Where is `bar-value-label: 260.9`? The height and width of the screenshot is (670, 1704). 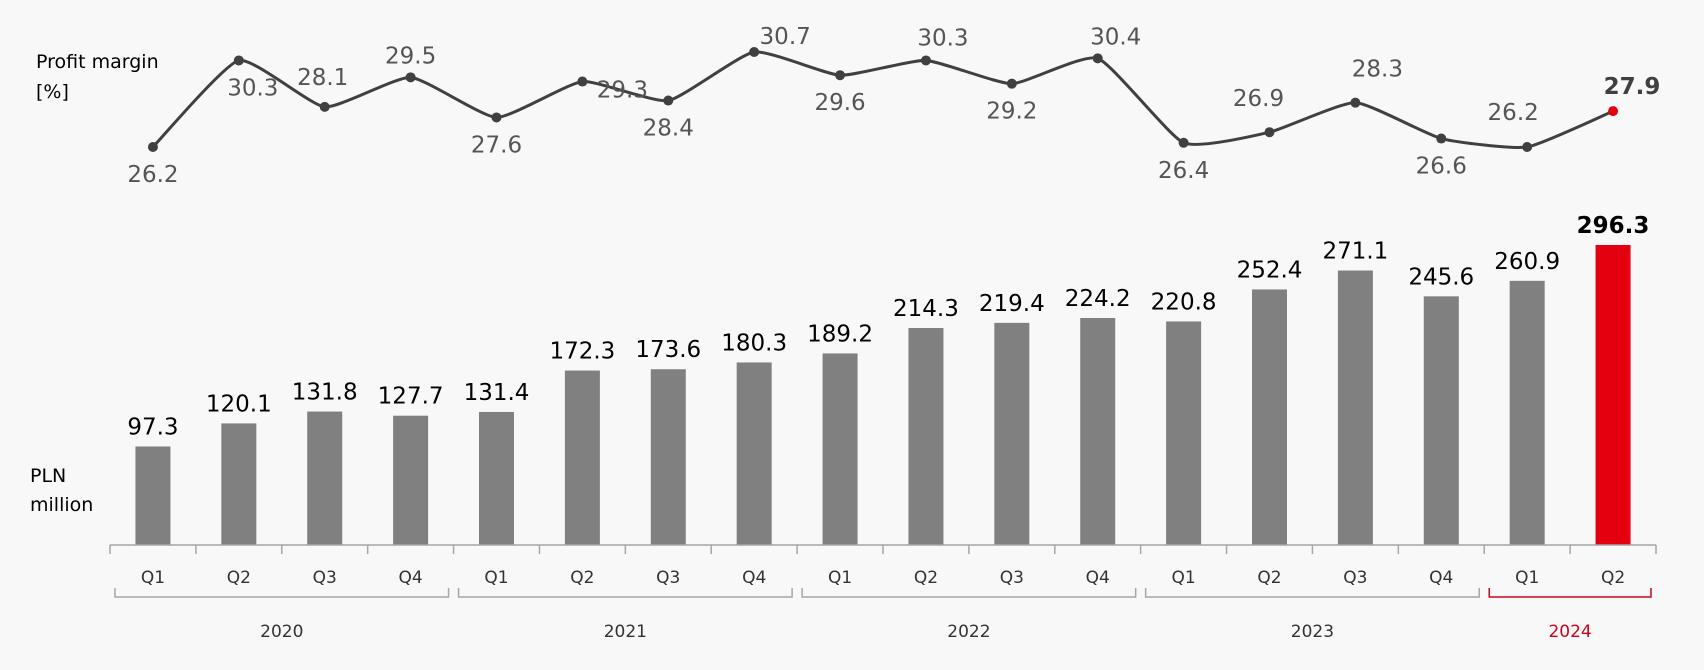
bar-value-label: 260.9 is located at coordinates (1527, 262).